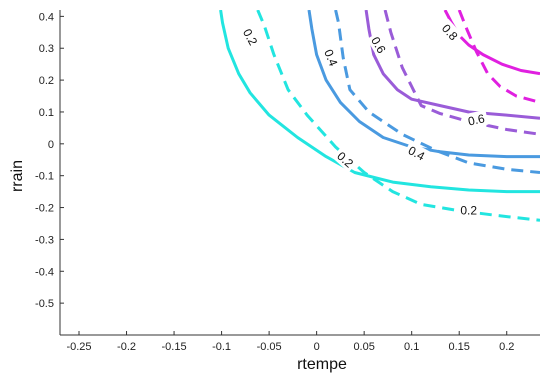 This screenshot has width=540, height=376. What do you see at coordinates (17, 176) in the screenshot?
I see `y-axis-label: rrain` at bounding box center [17, 176].